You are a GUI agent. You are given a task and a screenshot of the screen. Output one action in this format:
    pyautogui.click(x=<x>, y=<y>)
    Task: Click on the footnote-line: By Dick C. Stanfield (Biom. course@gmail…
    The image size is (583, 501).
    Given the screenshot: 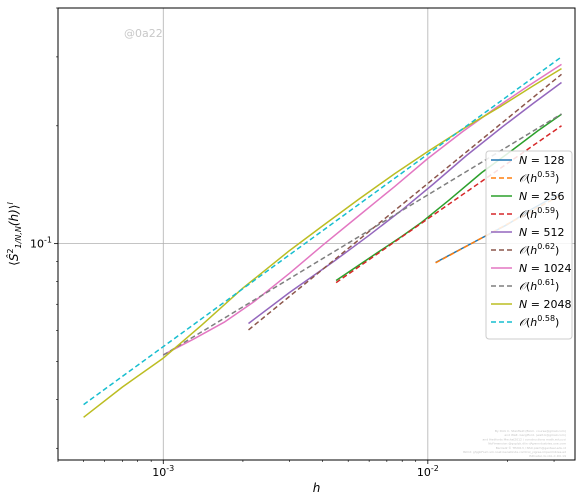 What is the action you would take?
    pyautogui.click(x=530, y=431)
    